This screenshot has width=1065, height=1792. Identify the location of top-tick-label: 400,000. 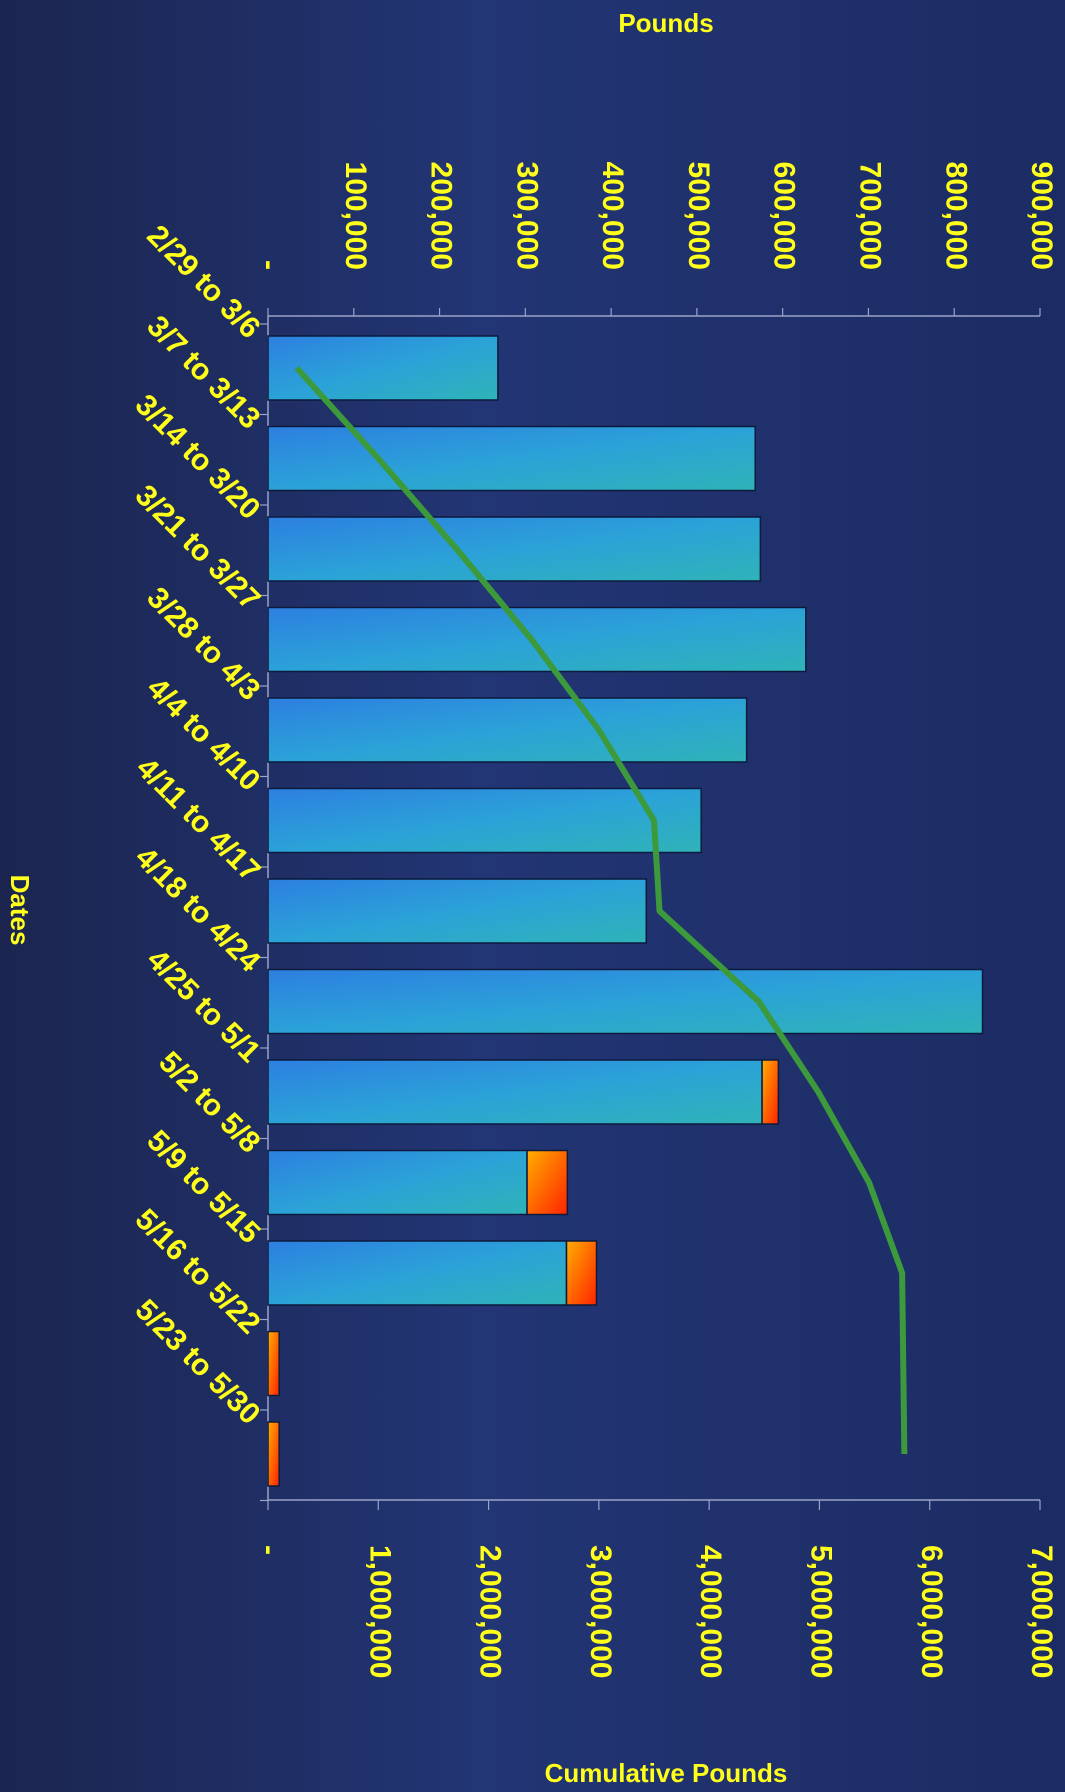
(612, 216).